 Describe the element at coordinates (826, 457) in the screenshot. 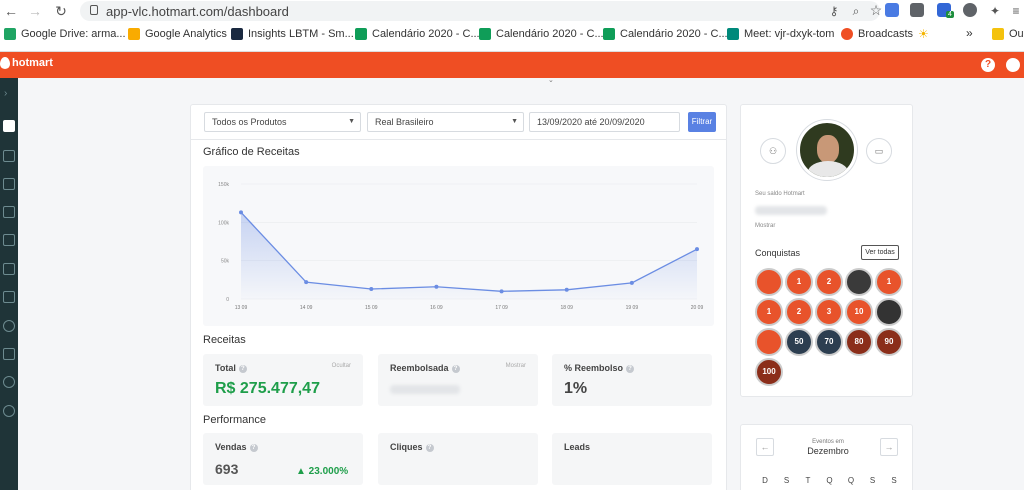

I see `calendar-card` at that location.